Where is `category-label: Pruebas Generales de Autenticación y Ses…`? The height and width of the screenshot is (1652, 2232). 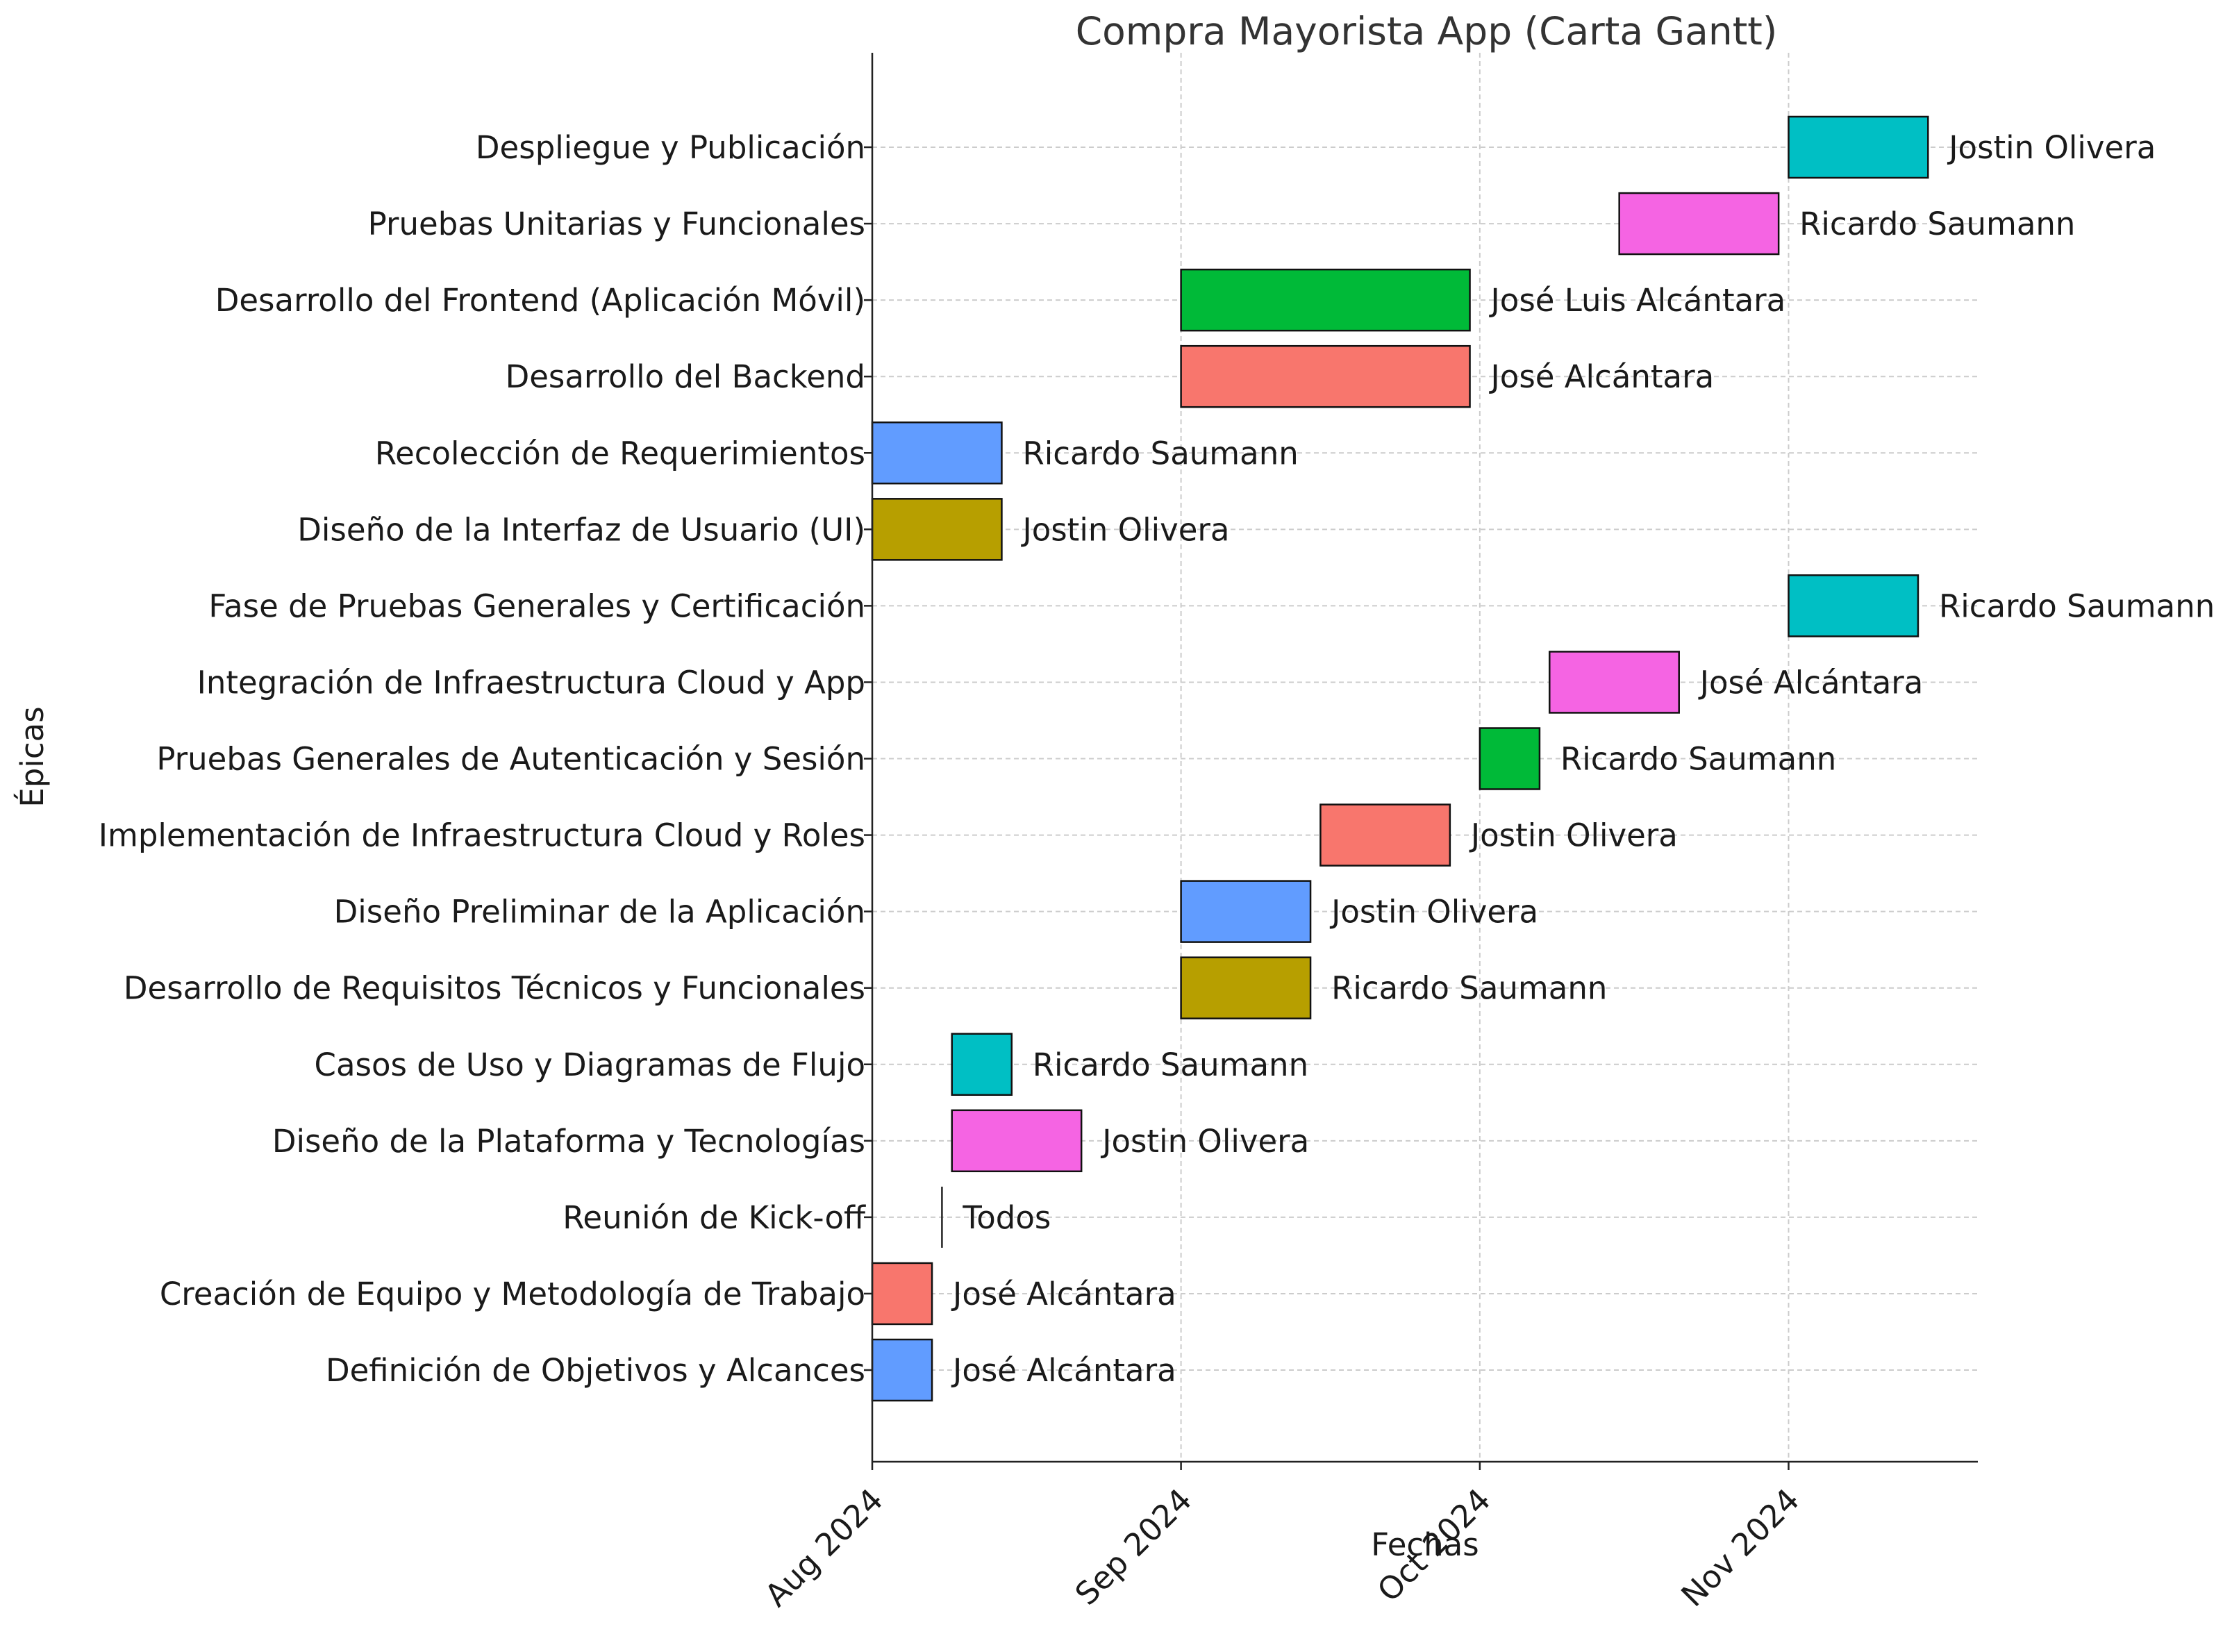 category-label: Pruebas Generales de Autenticación y Ses… is located at coordinates (510, 759).